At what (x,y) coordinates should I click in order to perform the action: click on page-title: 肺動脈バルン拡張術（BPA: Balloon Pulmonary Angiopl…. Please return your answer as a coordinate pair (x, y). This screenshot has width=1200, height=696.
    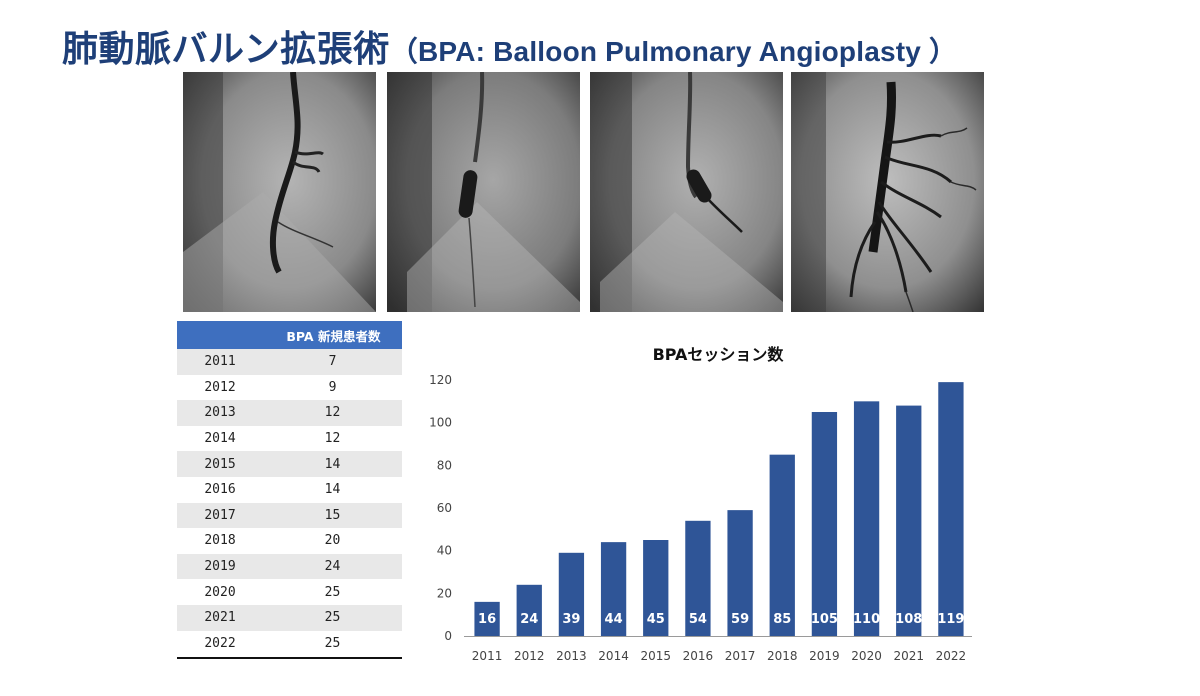
    Looking at the image, I should click on (509, 46).